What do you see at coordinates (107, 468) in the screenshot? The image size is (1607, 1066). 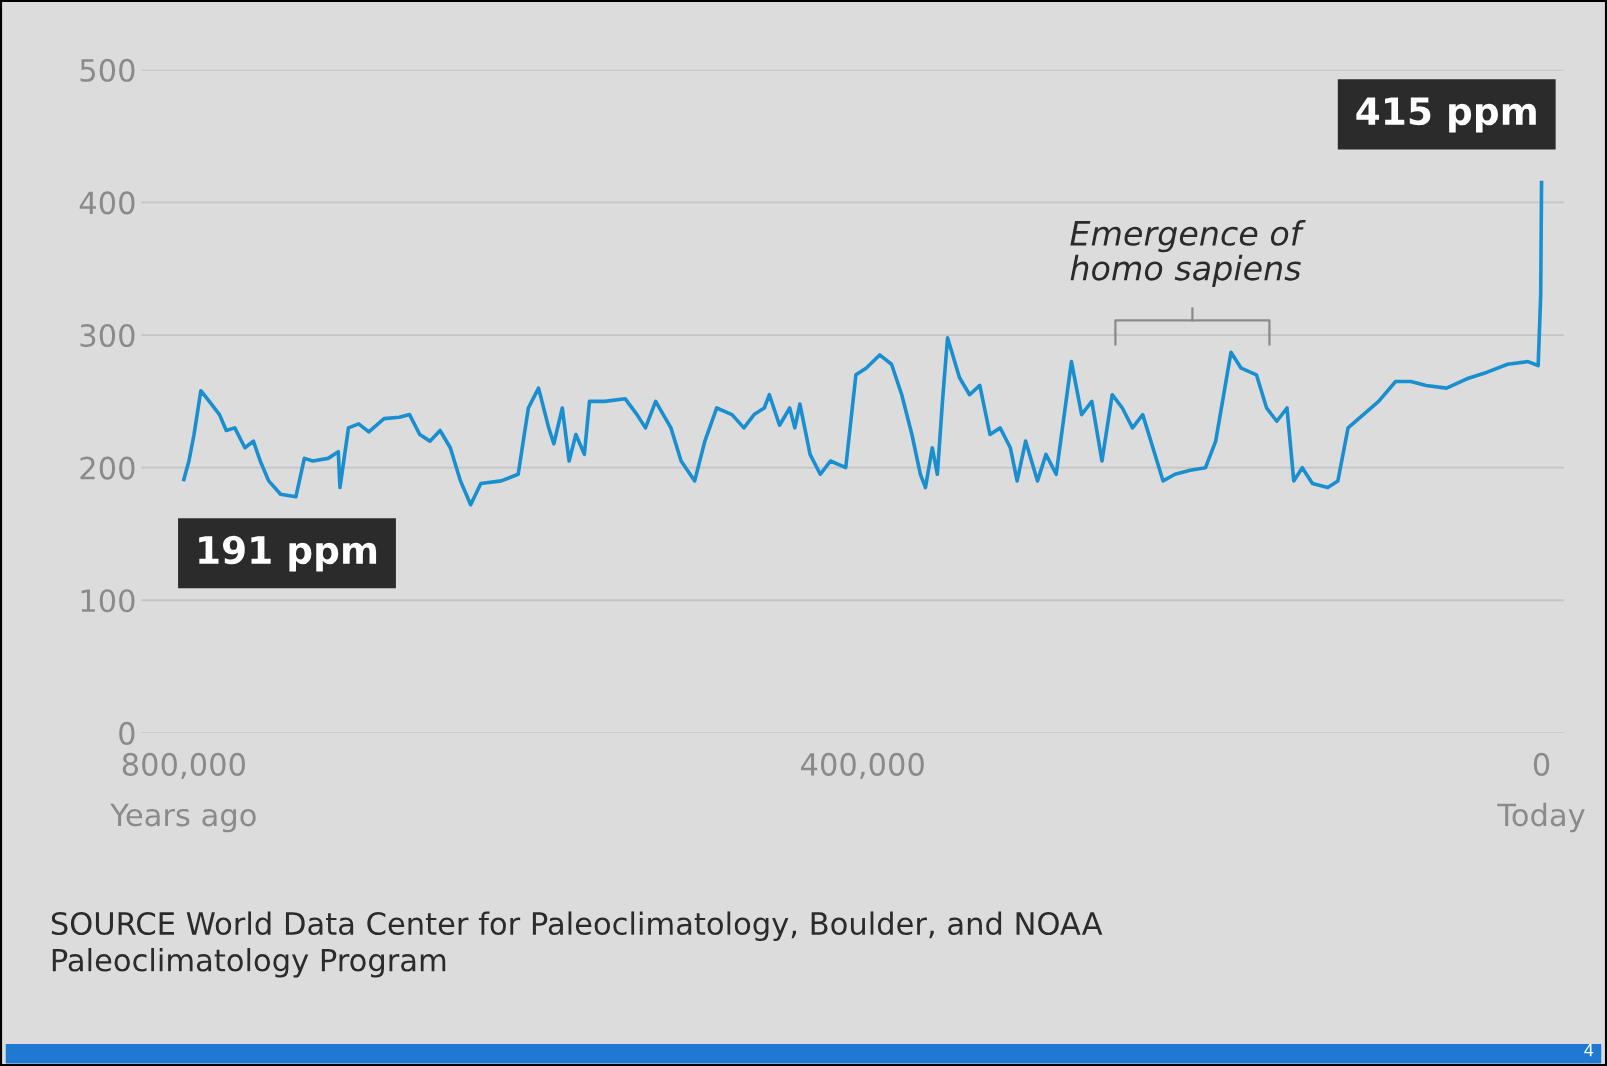 I see `y-tick-label: 200` at bounding box center [107, 468].